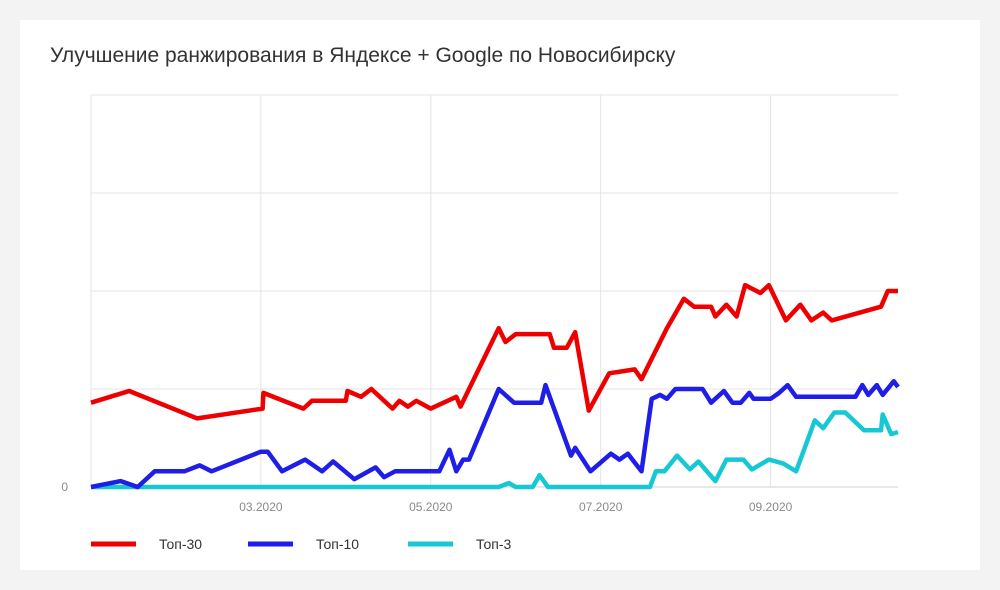 Image resolution: width=1000 pixels, height=590 pixels. Describe the element at coordinates (493, 544) in the screenshot. I see `legend-label-2: Топ-3` at that location.